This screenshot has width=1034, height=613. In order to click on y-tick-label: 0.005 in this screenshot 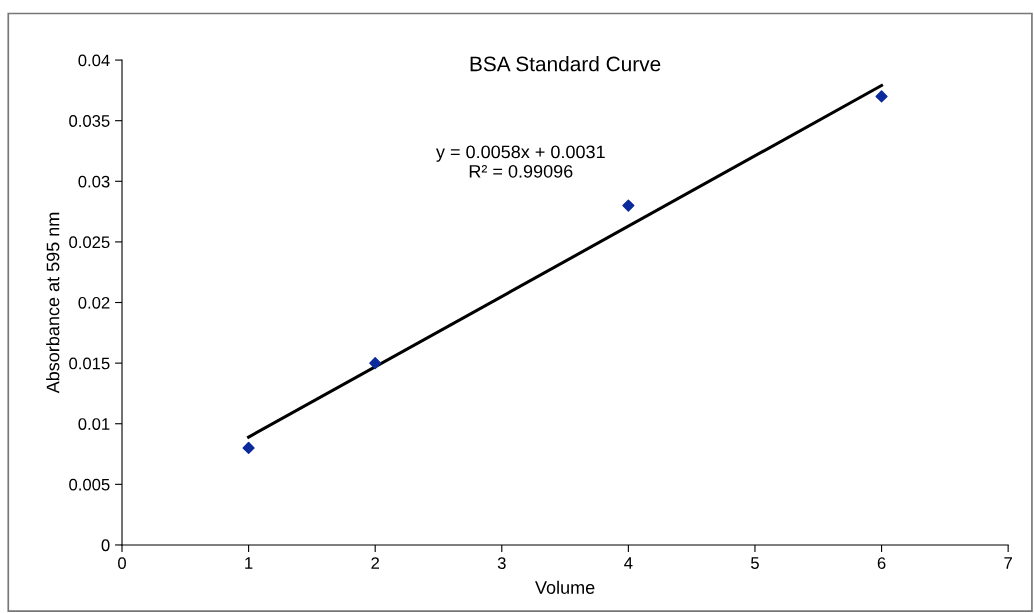, I will do `click(89, 484)`.